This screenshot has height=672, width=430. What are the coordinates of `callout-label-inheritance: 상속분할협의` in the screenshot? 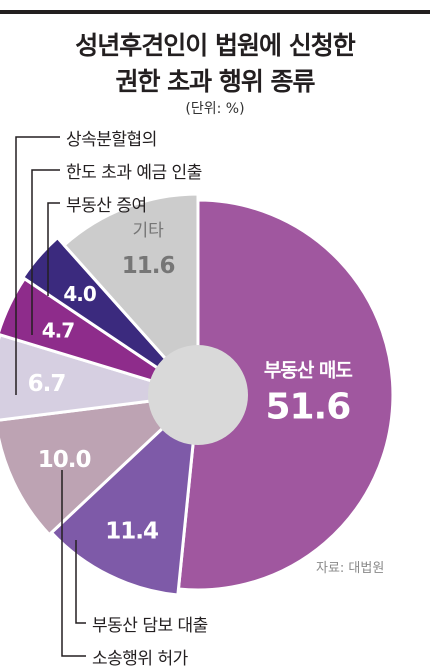 It's located at (111, 140).